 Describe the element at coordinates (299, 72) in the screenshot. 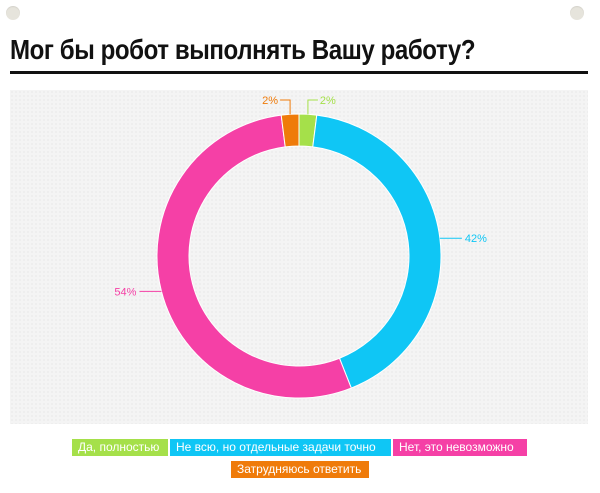

I see `title-divider` at that location.